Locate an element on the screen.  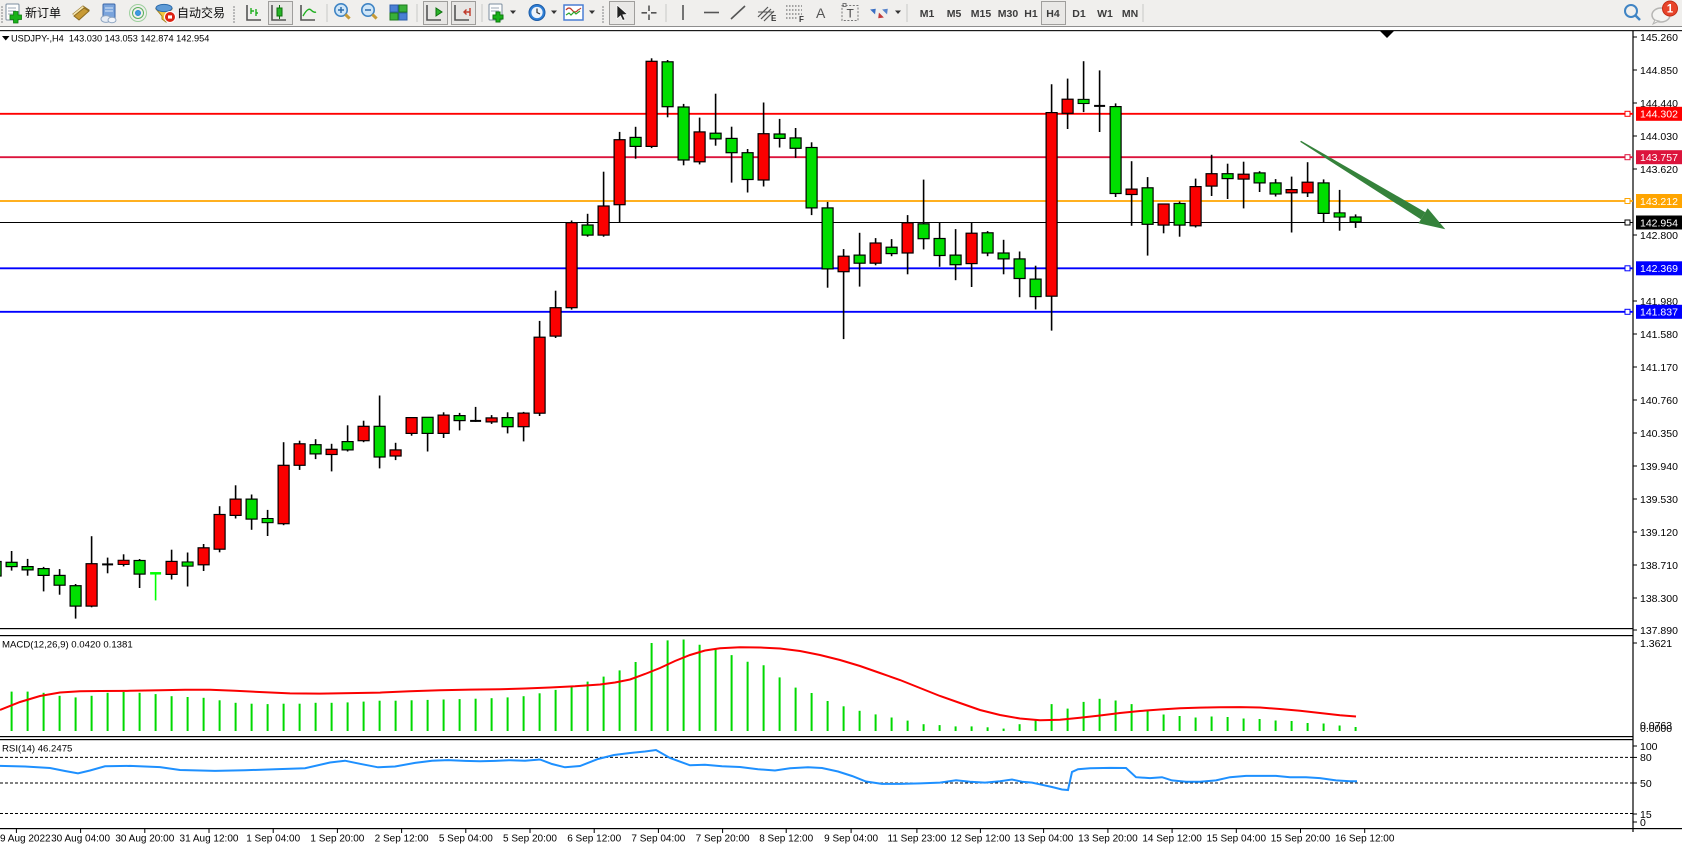
svg-text: 8 Sep 12:00 is located at coordinates (786, 839).